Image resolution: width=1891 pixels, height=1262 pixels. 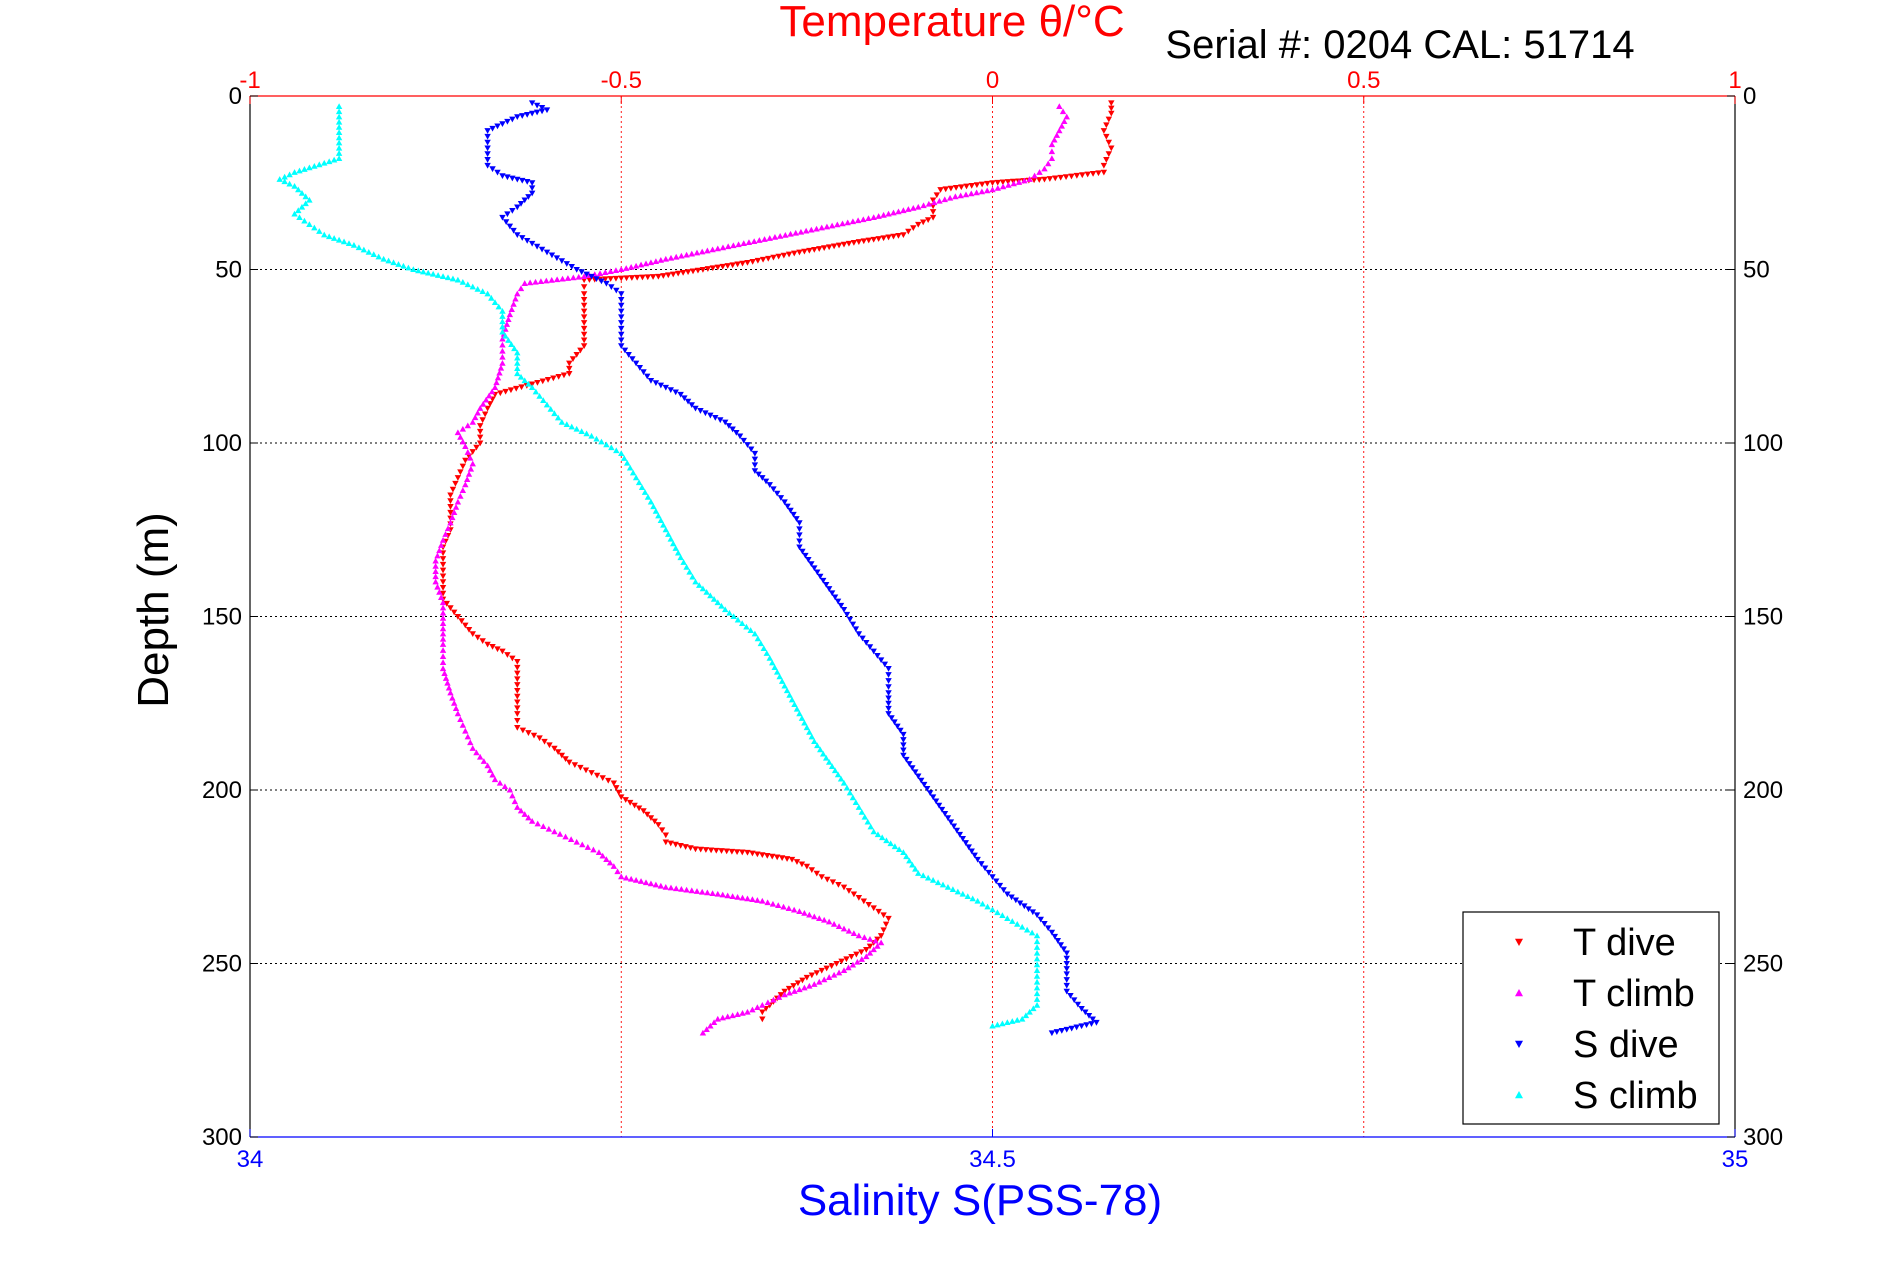 What do you see at coordinates (1399, 45) in the screenshot?
I see `chart-subtitle: Serial #: 0204 CAL: 51714` at bounding box center [1399, 45].